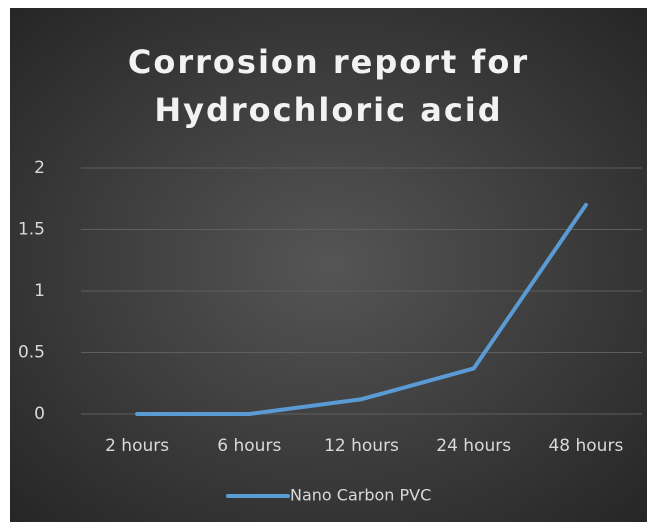  What do you see at coordinates (31, 230) in the screenshot?
I see `y-tick-label: 1.5` at bounding box center [31, 230].